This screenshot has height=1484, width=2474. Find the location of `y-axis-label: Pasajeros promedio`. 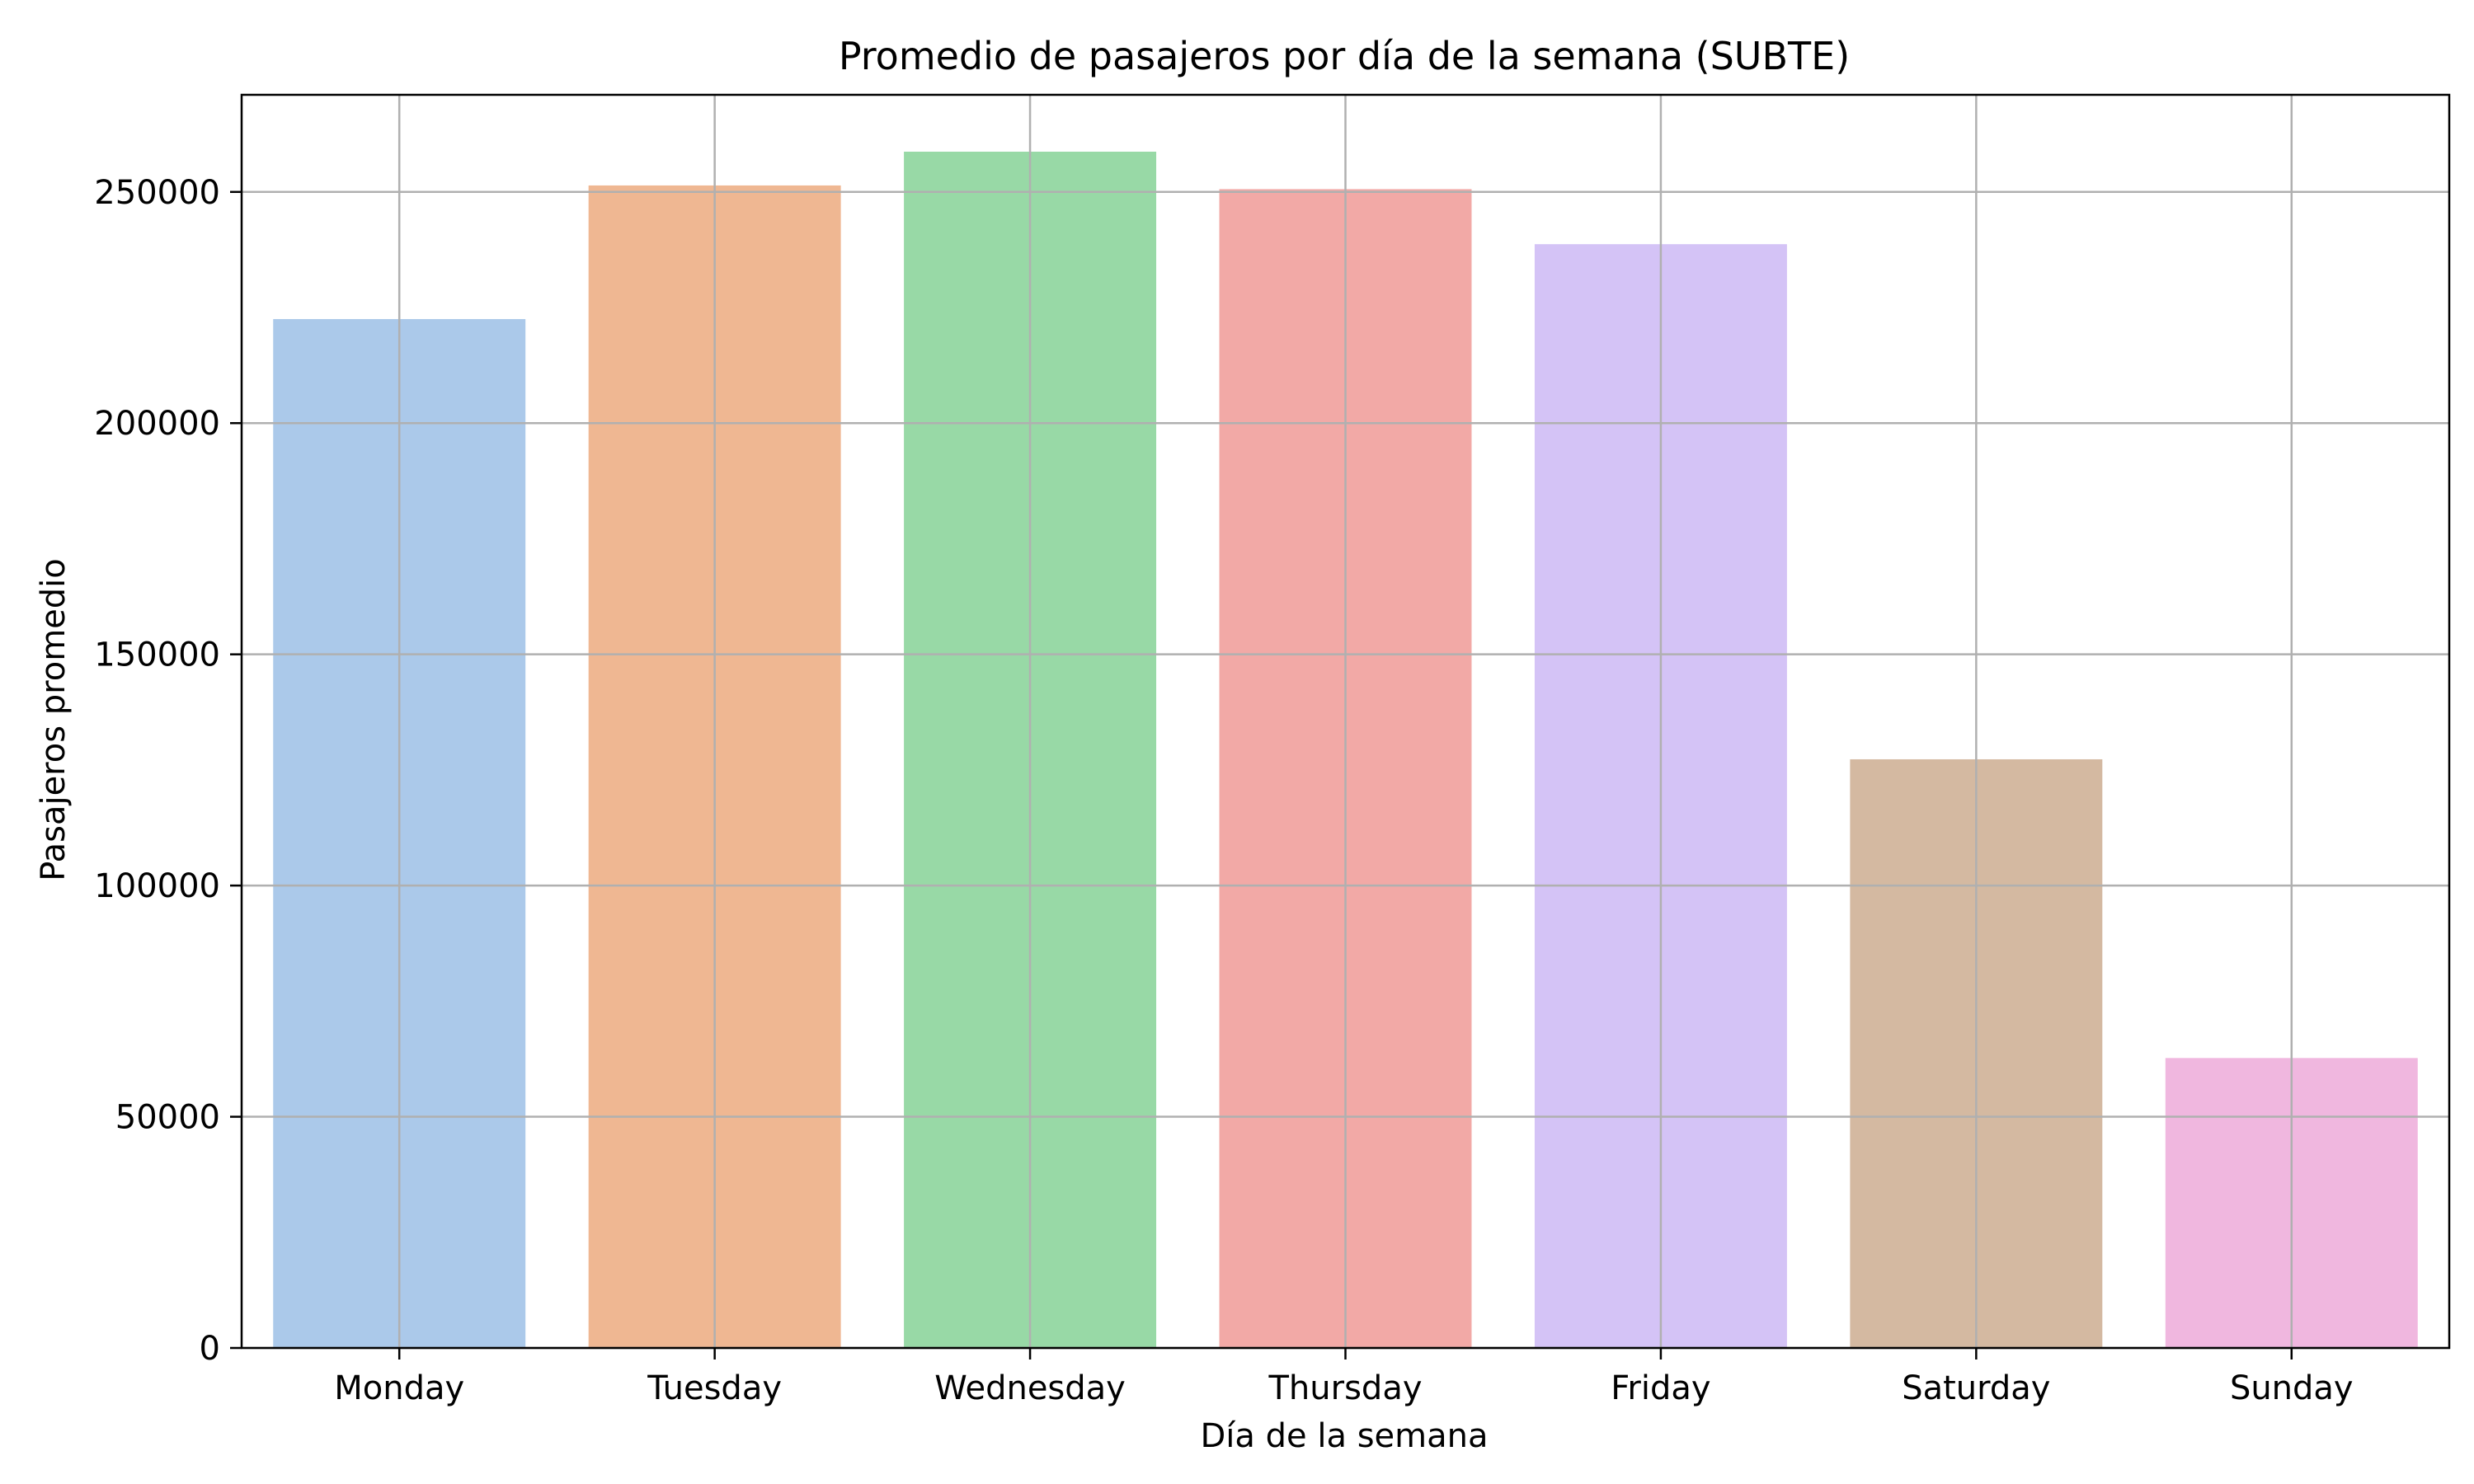

y-axis-label: Pasajeros promedio is located at coordinates (54, 719).